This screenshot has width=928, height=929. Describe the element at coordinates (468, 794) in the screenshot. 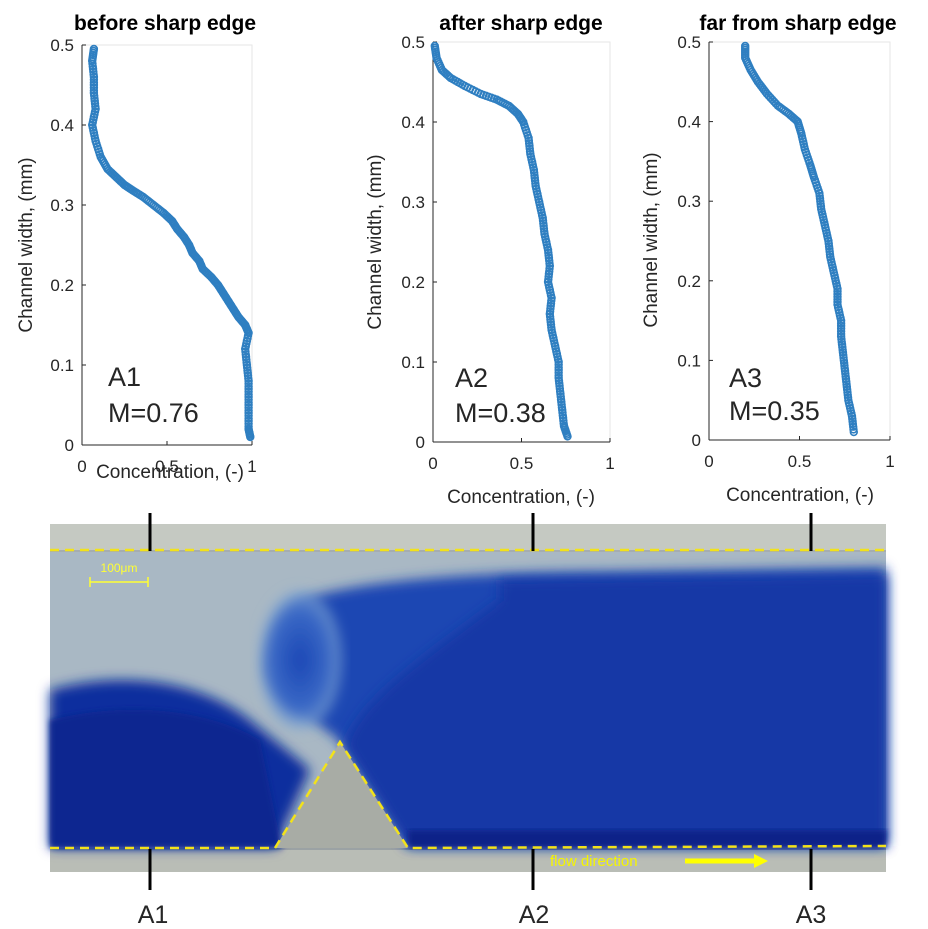

I see `bottom-wall-outline` at that location.